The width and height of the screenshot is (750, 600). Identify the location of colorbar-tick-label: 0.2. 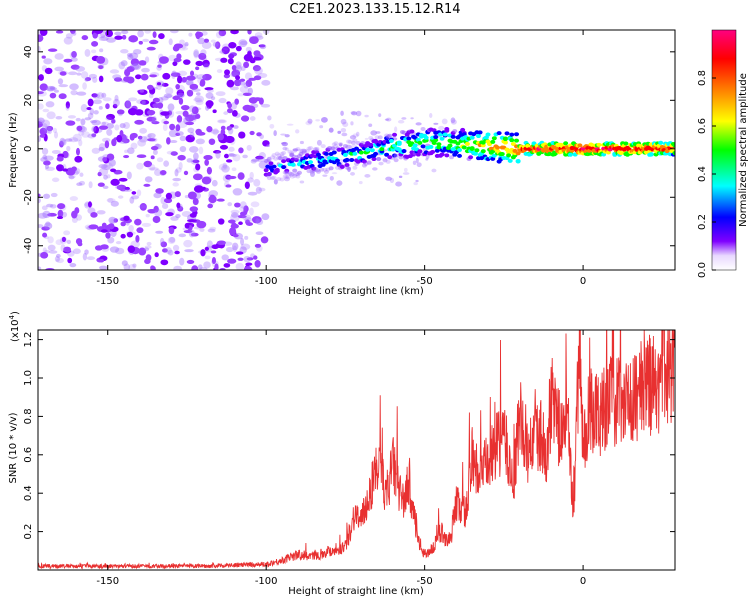
(702, 222).